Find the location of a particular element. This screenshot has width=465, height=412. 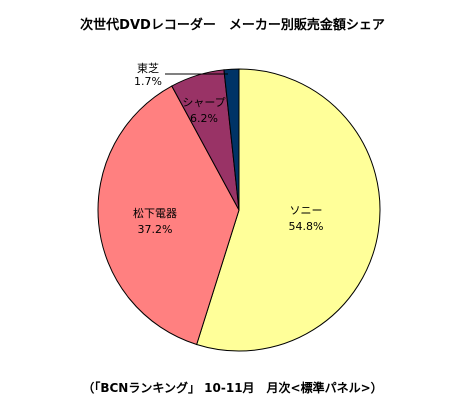

pie-slice is located at coordinates (231, 139).